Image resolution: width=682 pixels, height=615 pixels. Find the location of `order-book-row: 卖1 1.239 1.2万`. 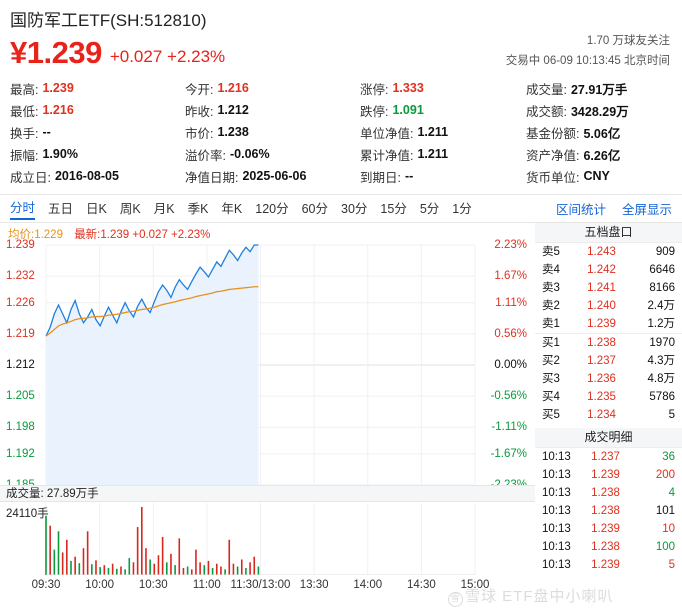

order-book-row: 卖1 1.239 1.2万 is located at coordinates (608, 324).